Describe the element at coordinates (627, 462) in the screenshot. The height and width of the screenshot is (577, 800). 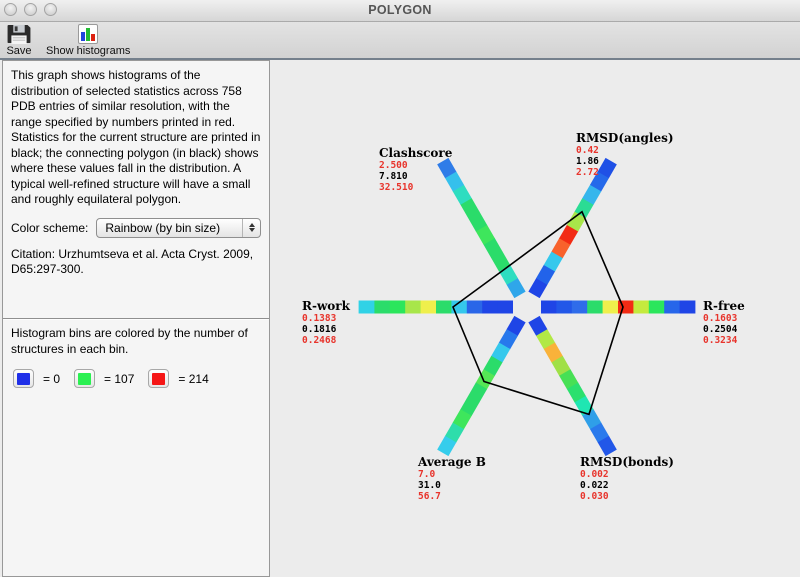
I see `axis-name-rmsd_bonds: RMSD(bonds)` at that location.